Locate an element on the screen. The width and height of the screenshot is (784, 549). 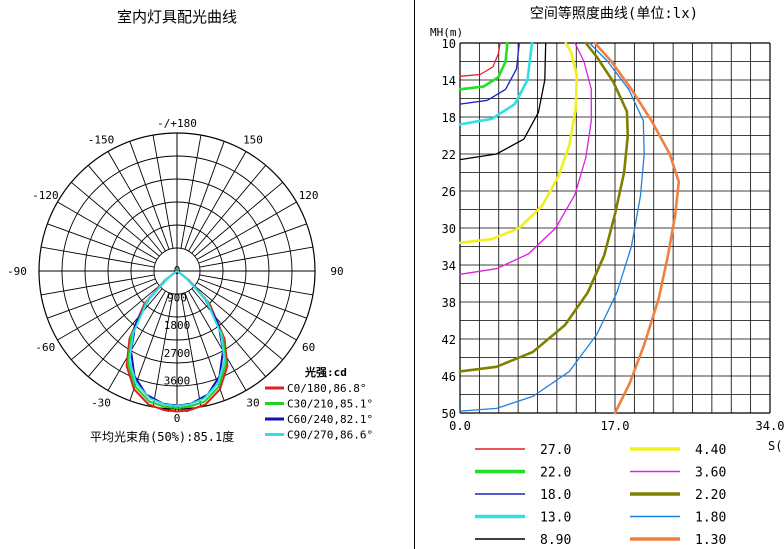
isolux-xlabel: S( is located at coordinates (775, 446).